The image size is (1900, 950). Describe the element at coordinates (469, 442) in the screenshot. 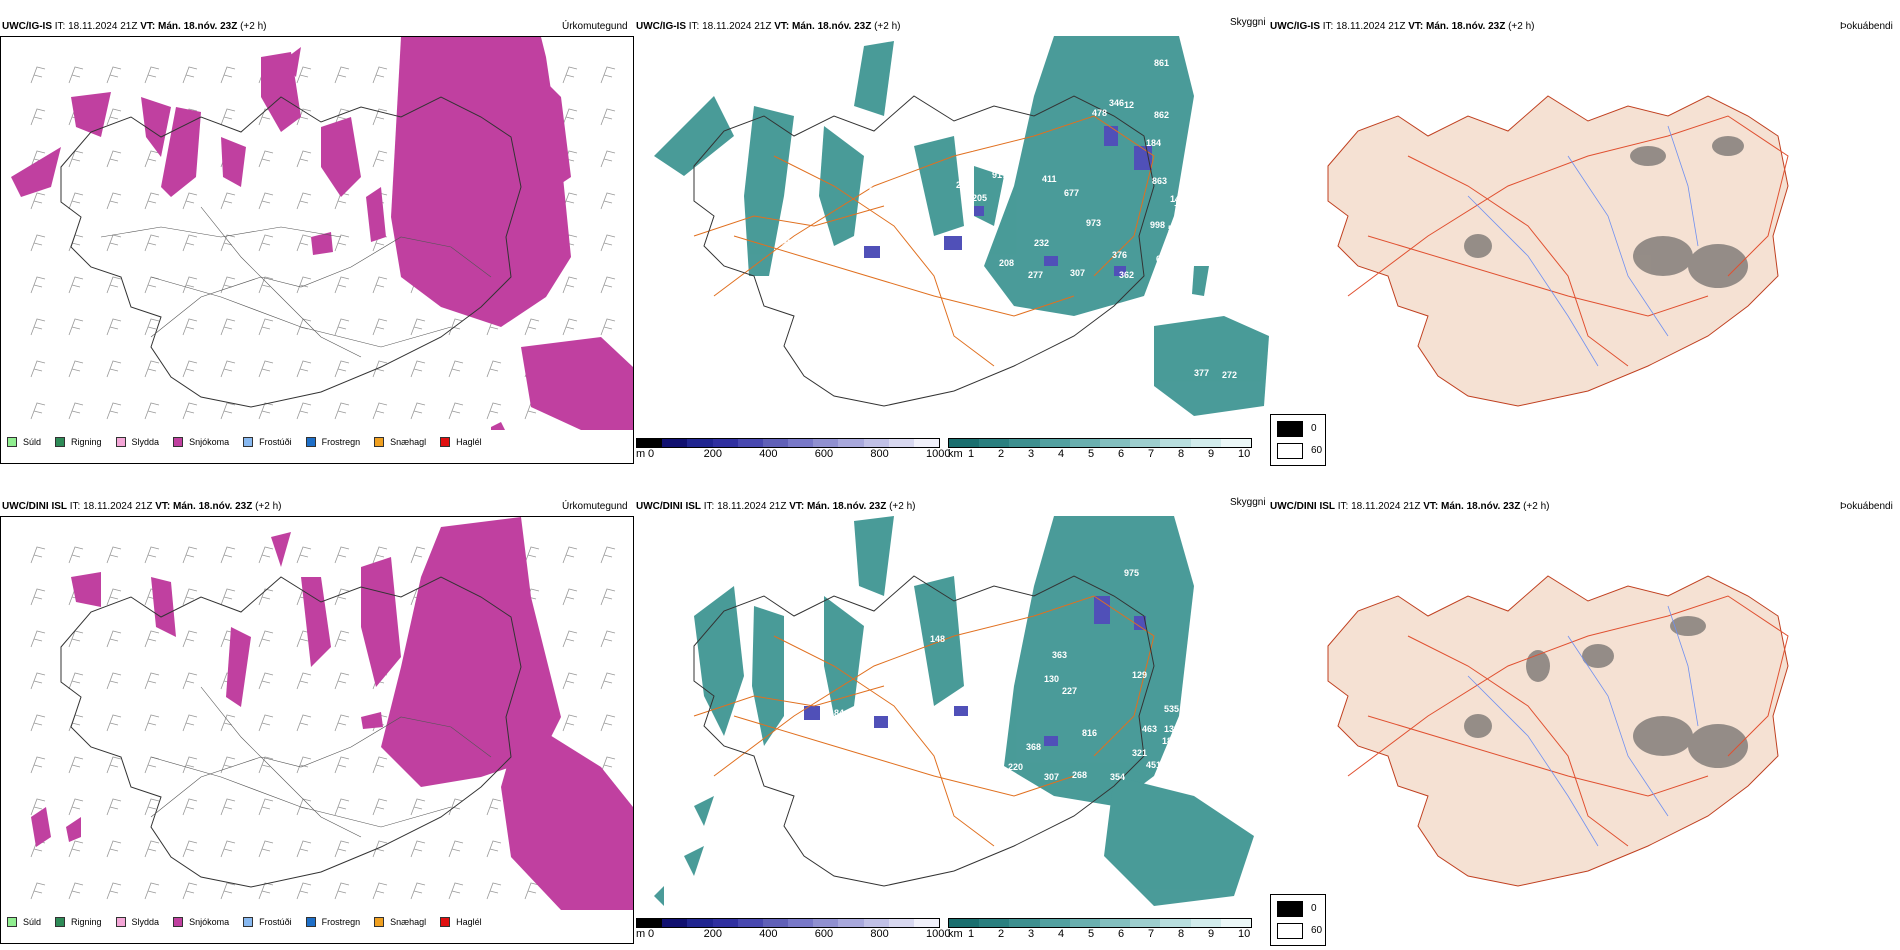

I see `legend-label: Haglél` at that location.